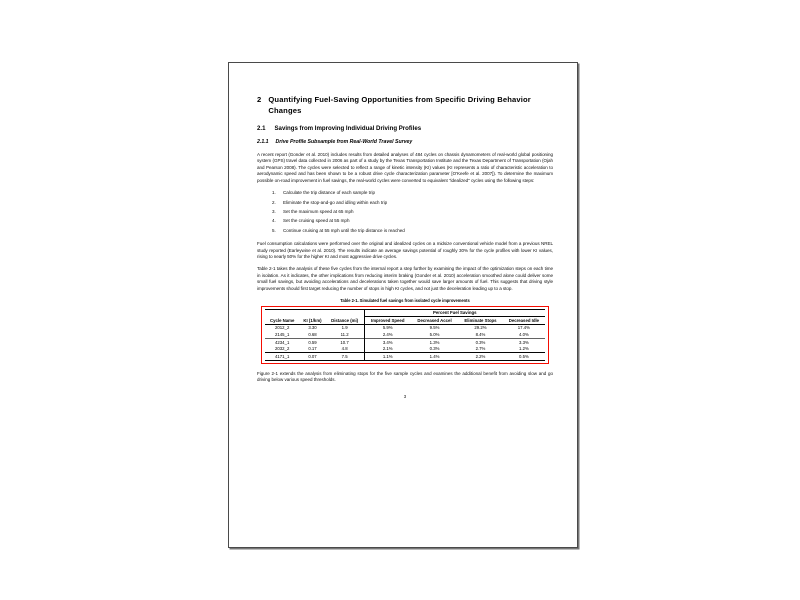  I want to click on cell-improved-speed: 3.4%, so click(387, 341).